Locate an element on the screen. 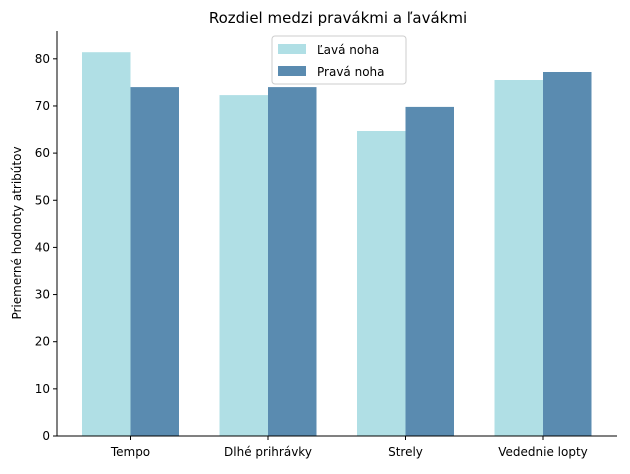 This screenshot has width=630, height=474. y-tick-label: 70 is located at coordinates (42, 106).